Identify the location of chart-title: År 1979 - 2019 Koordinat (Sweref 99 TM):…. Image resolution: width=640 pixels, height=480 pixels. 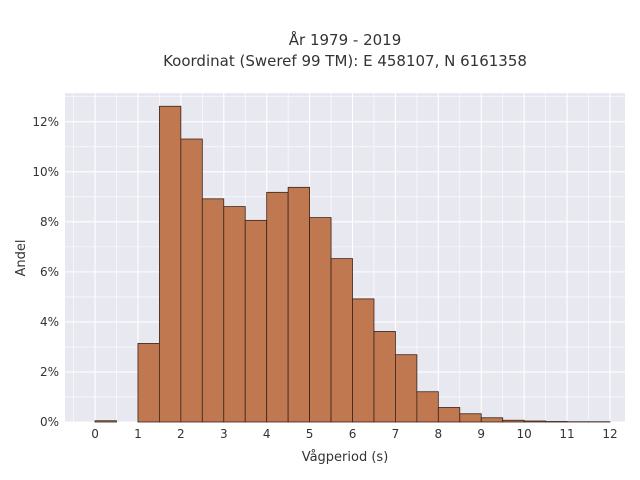
(345, 50).